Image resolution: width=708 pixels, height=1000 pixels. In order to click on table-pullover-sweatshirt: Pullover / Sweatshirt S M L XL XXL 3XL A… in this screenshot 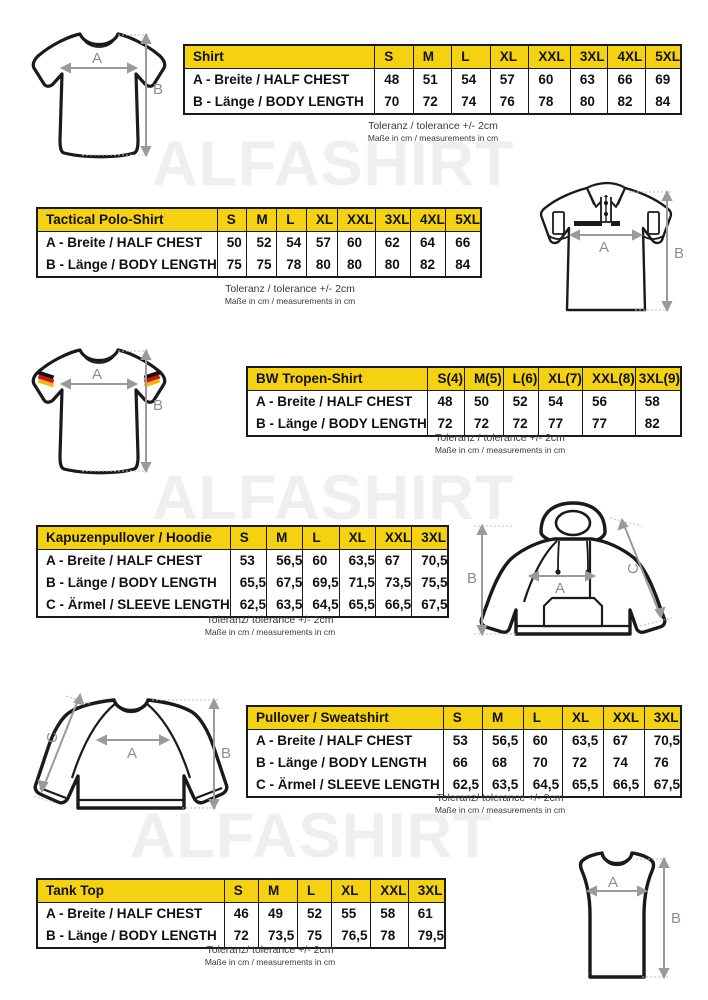, I will do `click(464, 751)`.